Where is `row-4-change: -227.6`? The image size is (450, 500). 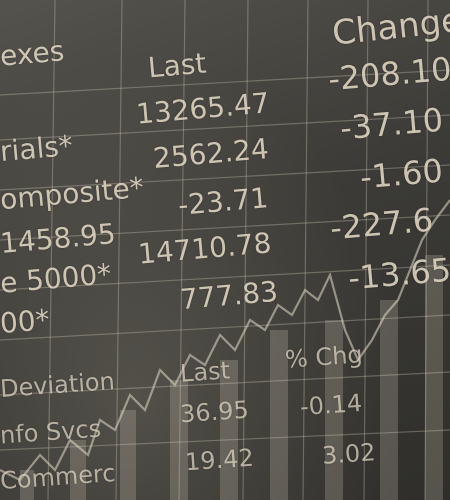 row-4-change: -227.6 is located at coordinates (381, 224).